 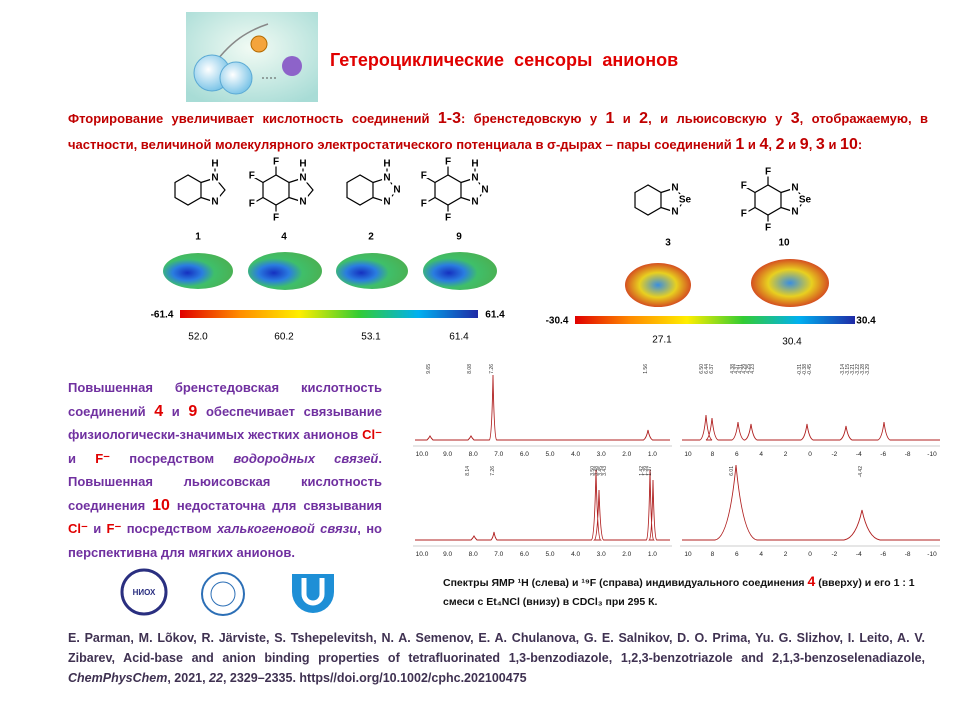 I want to click on peak-label: -3.21, so click(x=853, y=370).